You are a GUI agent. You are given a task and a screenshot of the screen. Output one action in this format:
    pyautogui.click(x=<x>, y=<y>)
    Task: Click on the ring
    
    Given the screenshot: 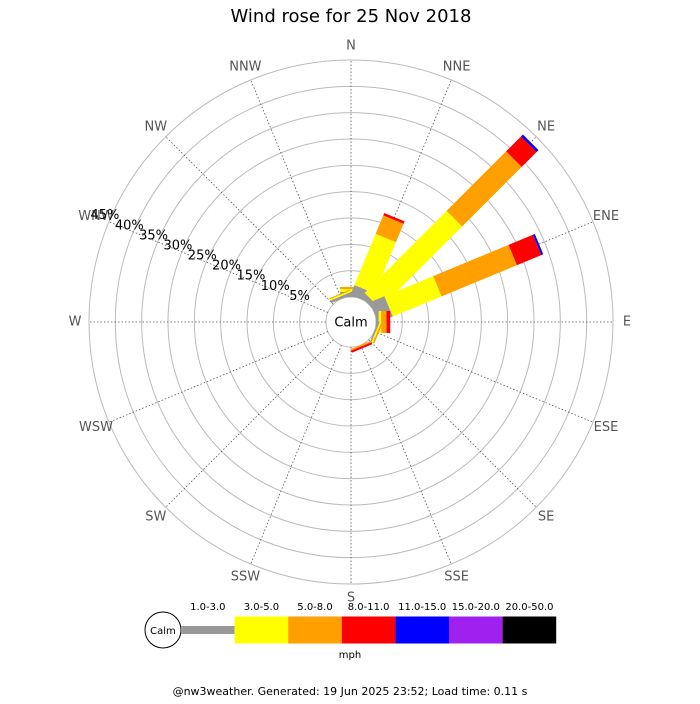 What is the action you would take?
    pyautogui.click(x=351, y=322)
    